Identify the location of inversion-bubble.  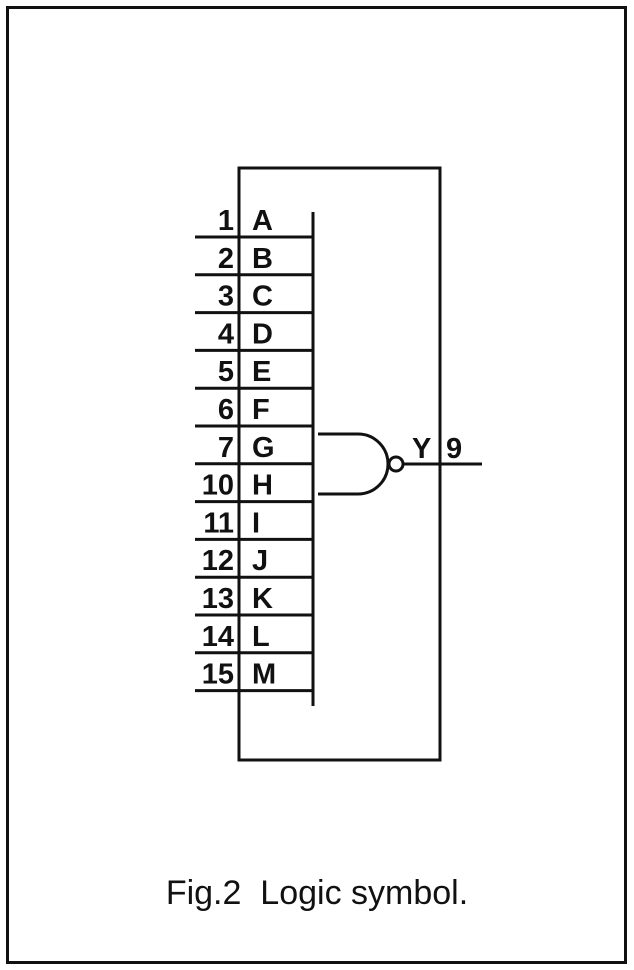
(396, 464).